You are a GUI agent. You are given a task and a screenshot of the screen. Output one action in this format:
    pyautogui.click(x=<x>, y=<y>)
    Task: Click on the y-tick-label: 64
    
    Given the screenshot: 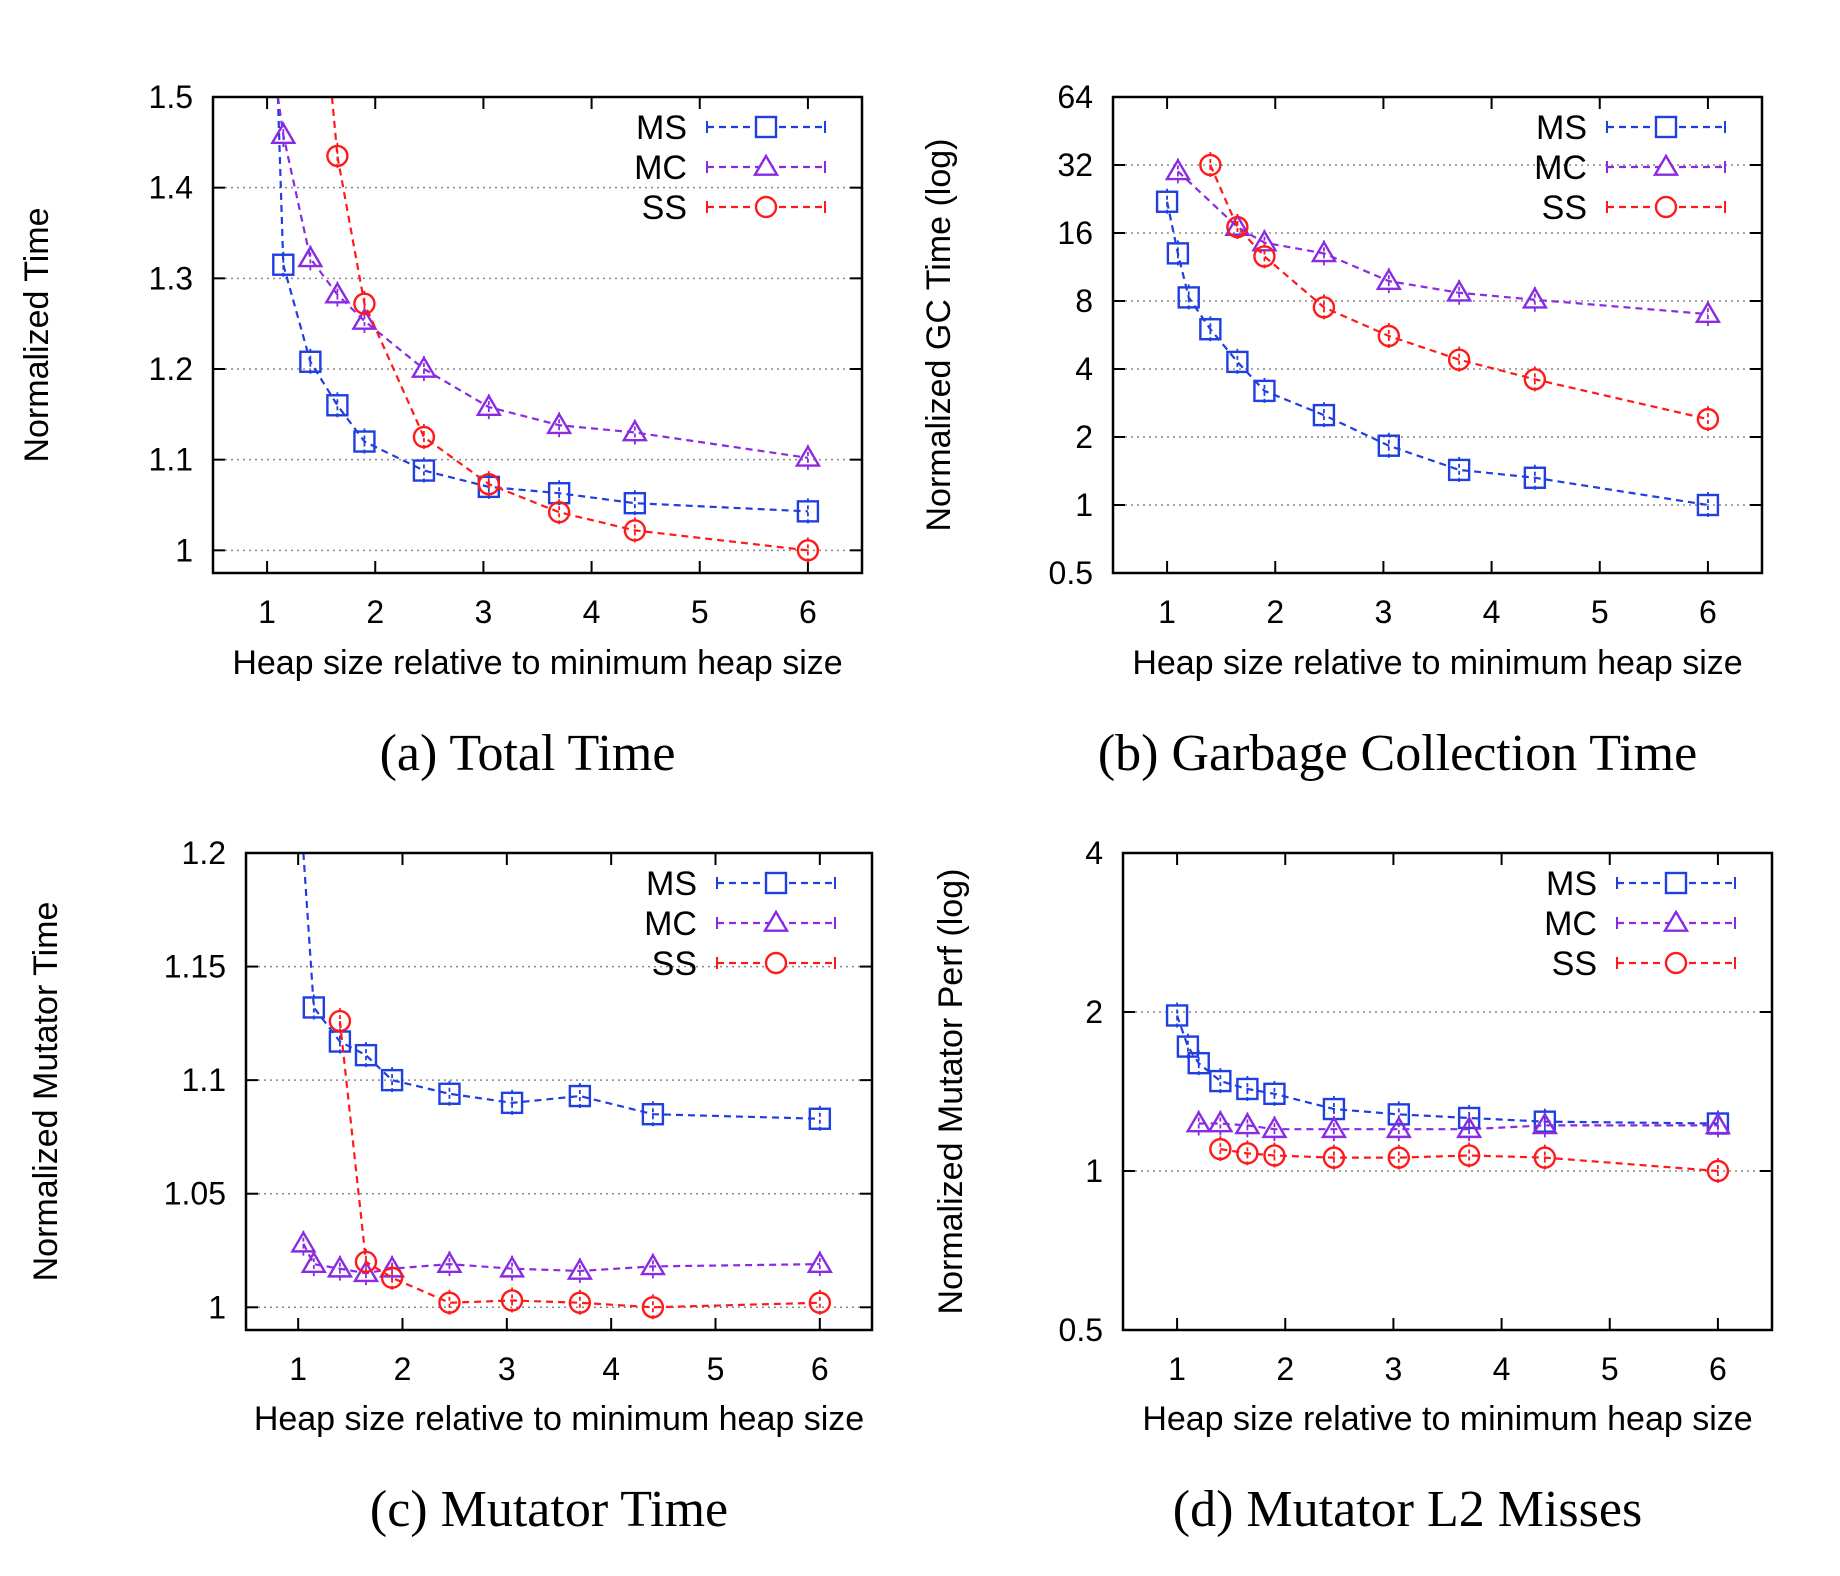 What is the action you would take?
    pyautogui.click(x=1075, y=97)
    